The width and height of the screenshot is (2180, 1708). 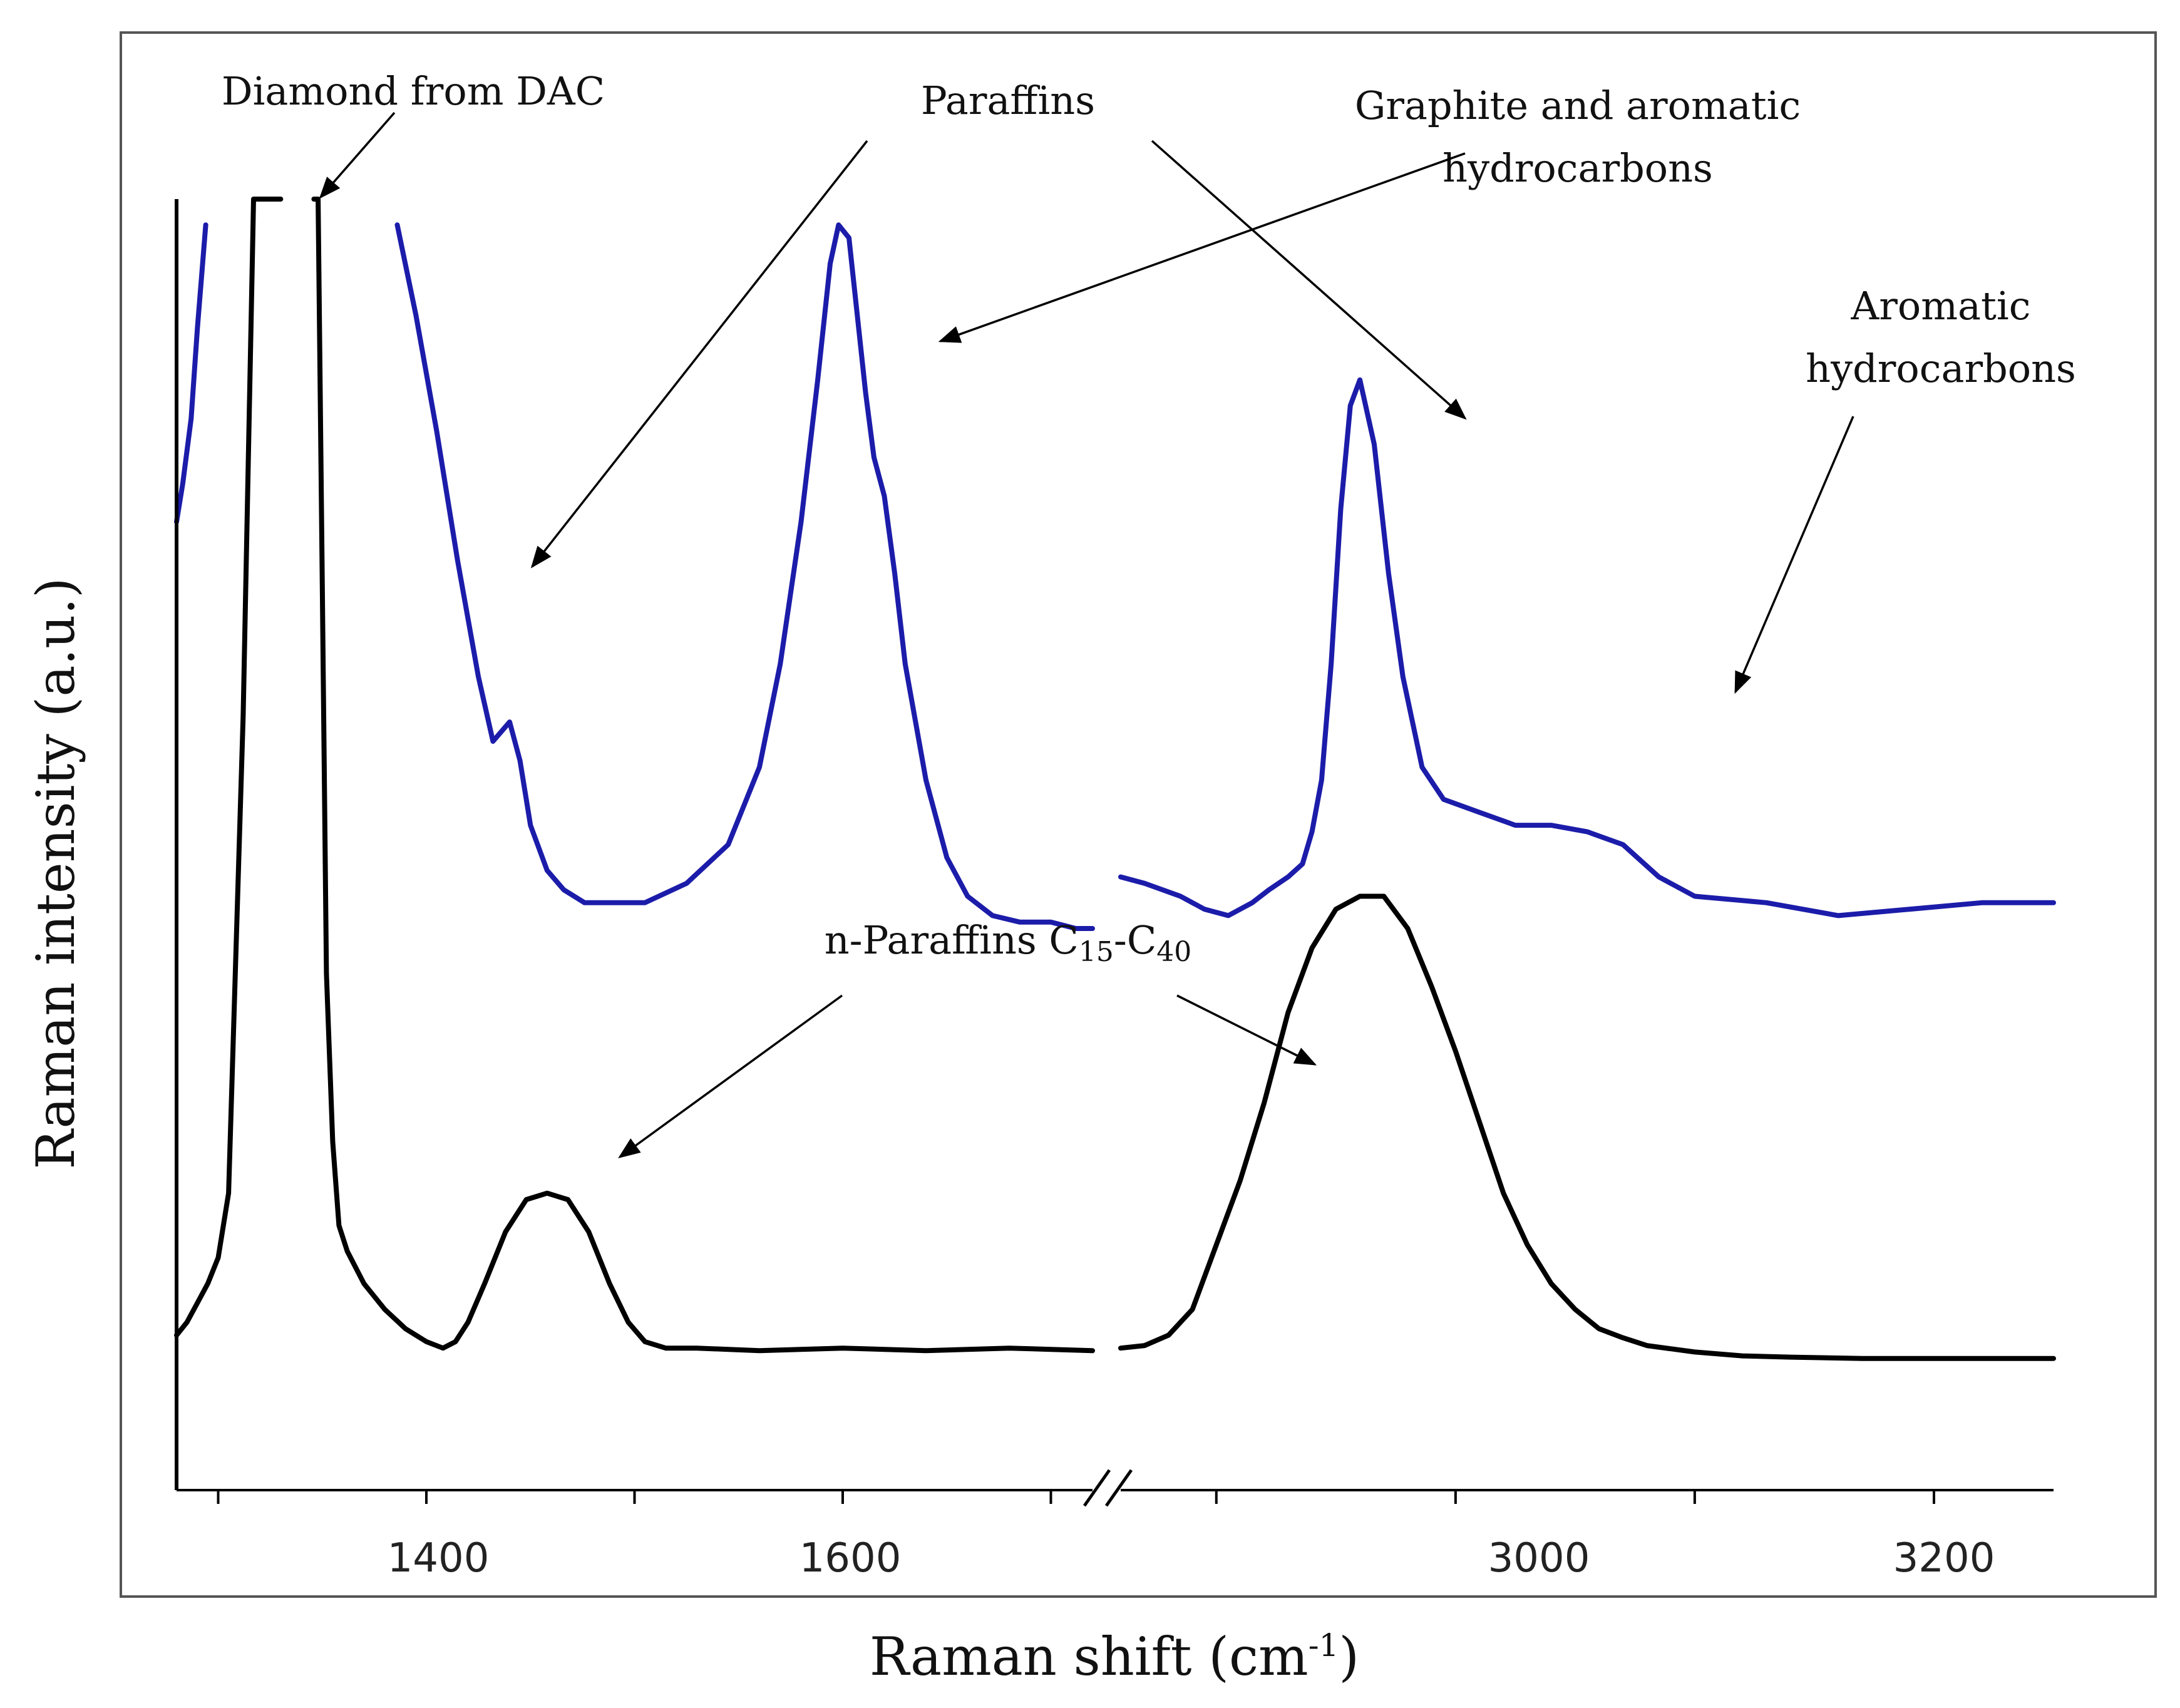 I want to click on annotation-n-paraffins-mid: -C, so click(x=1135, y=940).